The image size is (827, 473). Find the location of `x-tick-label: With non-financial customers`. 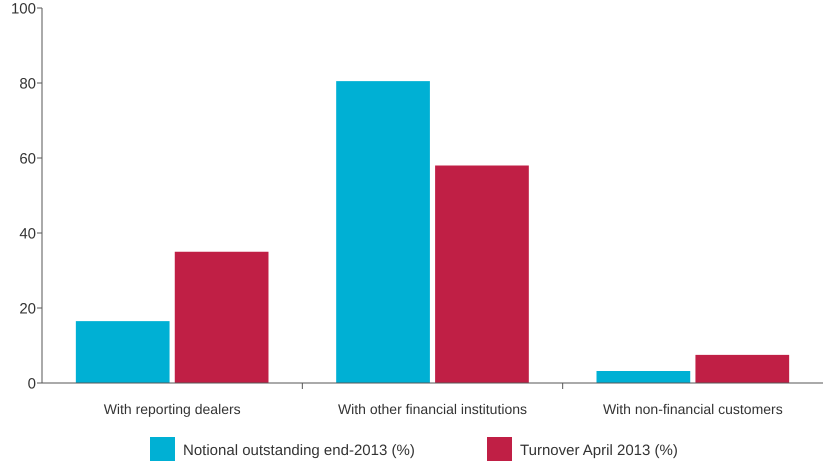

x-tick-label: With non-financial customers is located at coordinates (692, 409).